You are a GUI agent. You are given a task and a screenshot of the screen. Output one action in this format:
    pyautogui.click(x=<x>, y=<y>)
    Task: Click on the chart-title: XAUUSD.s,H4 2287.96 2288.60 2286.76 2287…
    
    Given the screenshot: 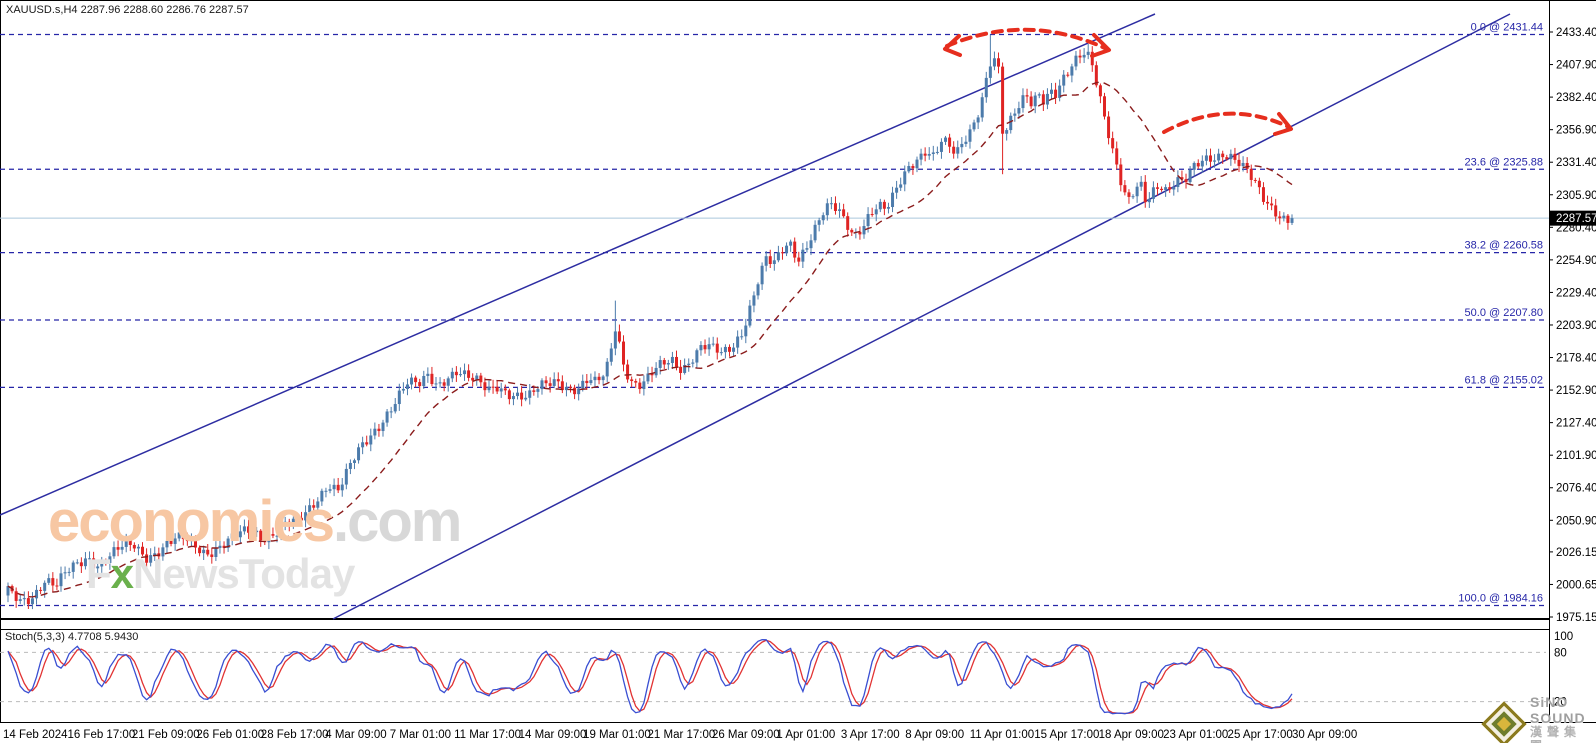 What is the action you would take?
    pyautogui.click(x=127, y=10)
    